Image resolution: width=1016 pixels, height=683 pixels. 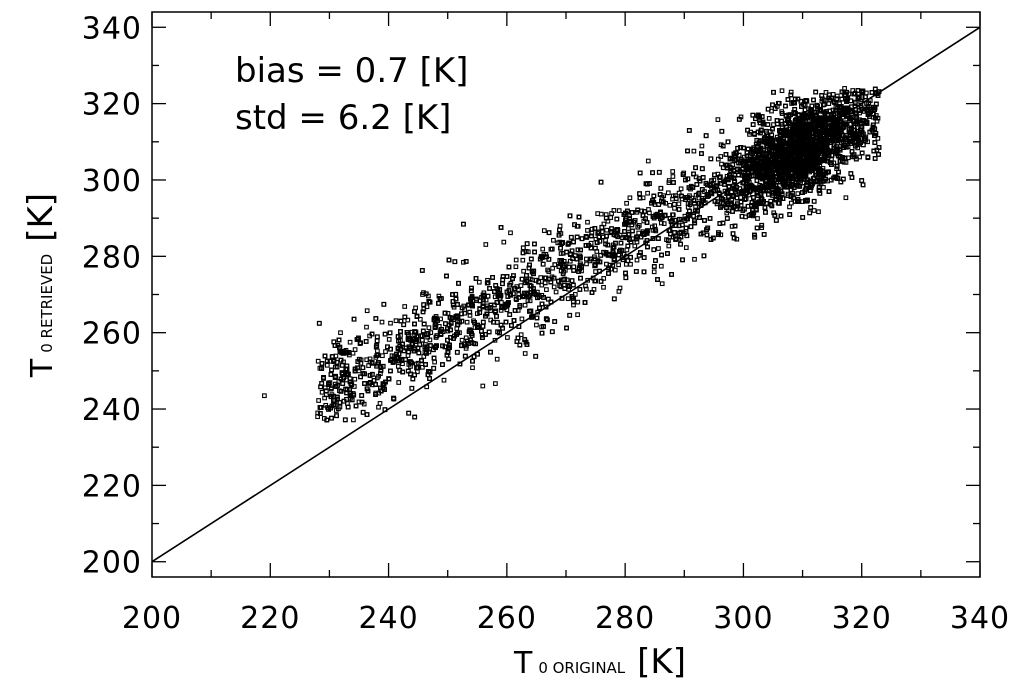 I want to click on x-tick-label: 320, so click(x=862, y=618).